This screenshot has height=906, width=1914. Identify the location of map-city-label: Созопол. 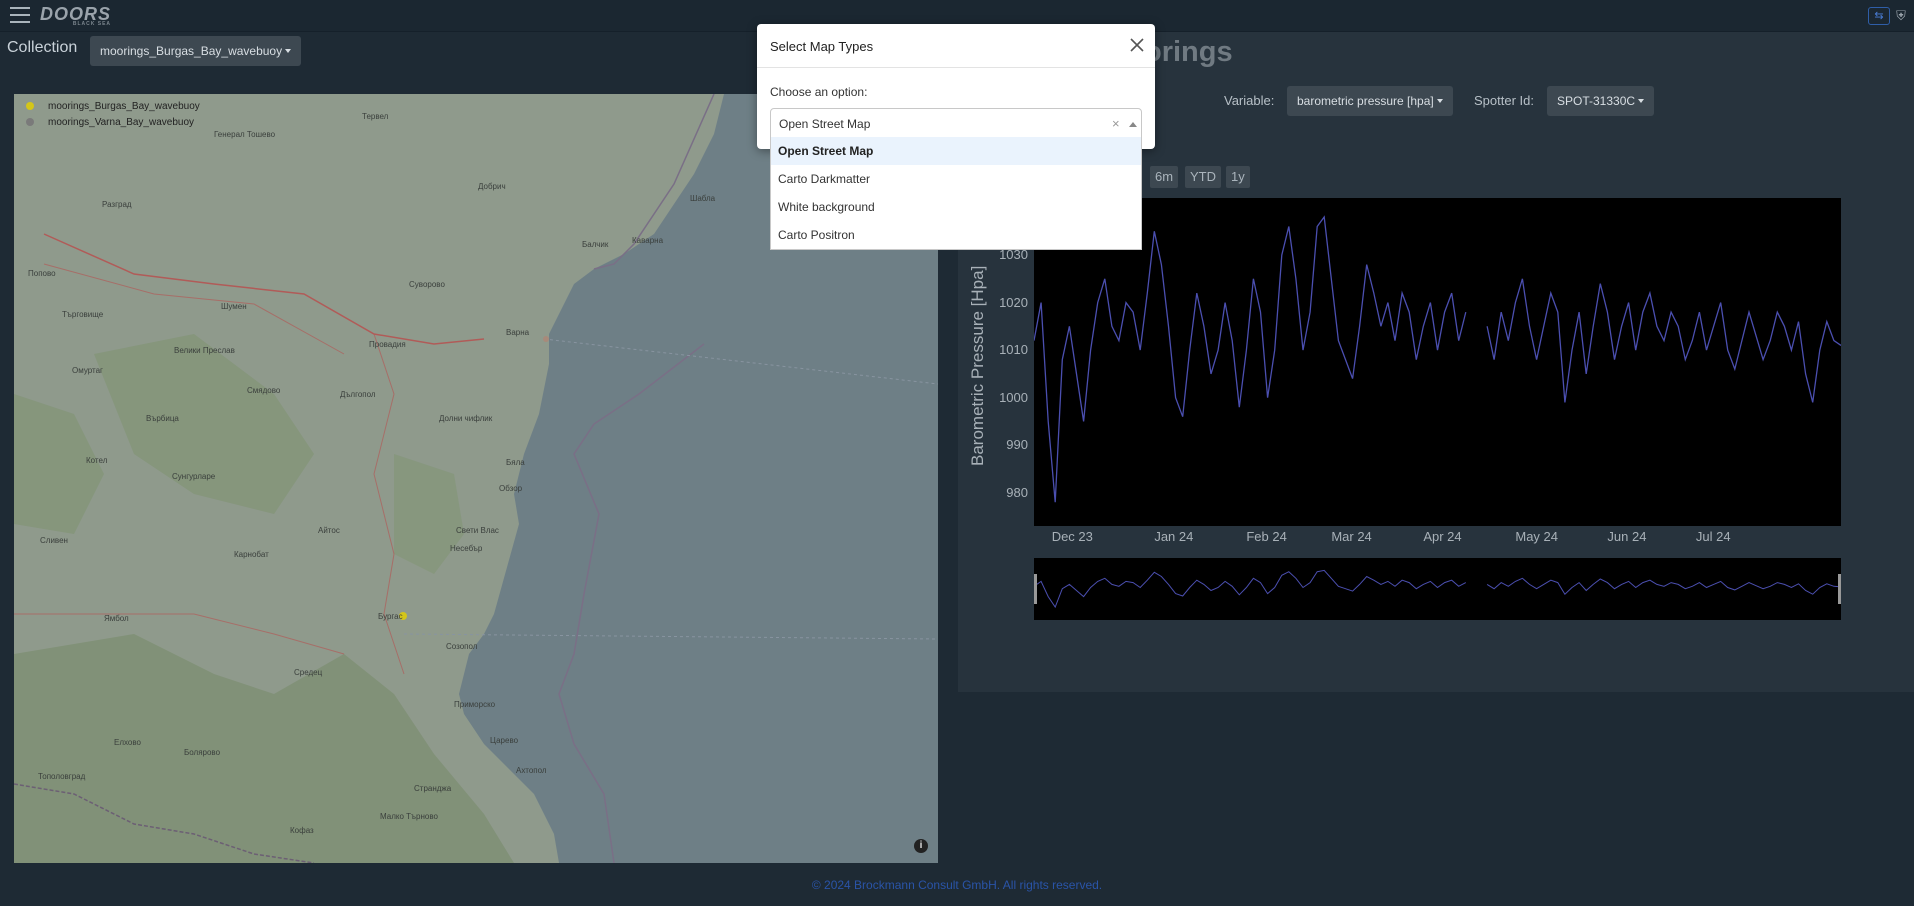
(462, 646).